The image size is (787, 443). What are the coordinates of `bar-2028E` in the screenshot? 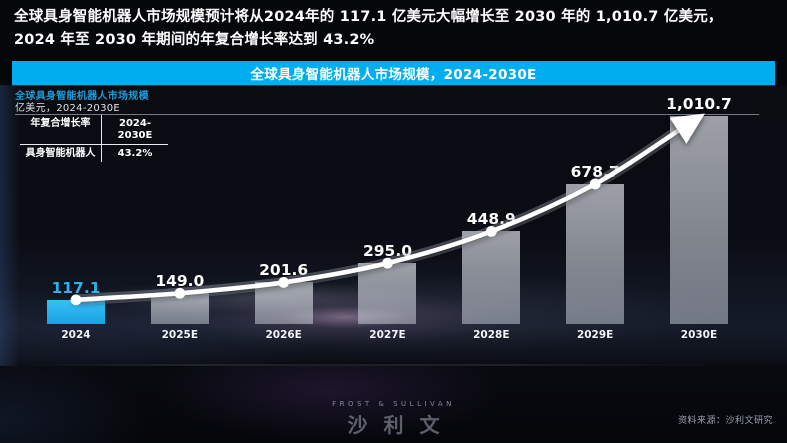 It's located at (491, 277).